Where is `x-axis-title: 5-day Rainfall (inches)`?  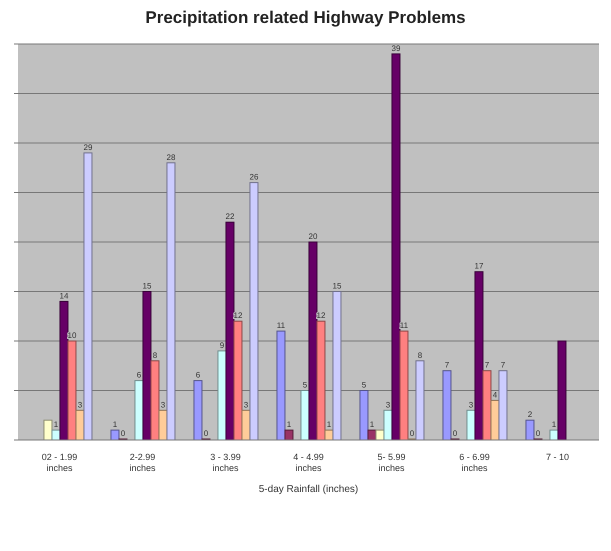 x-axis-title: 5-day Rainfall (inches) is located at coordinates (308, 489).